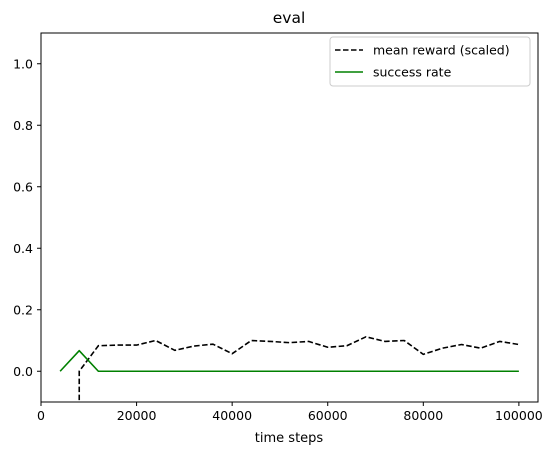  I want to click on x-axis: 0 20000 40000 60000 80000 100000, so click(290, 412).